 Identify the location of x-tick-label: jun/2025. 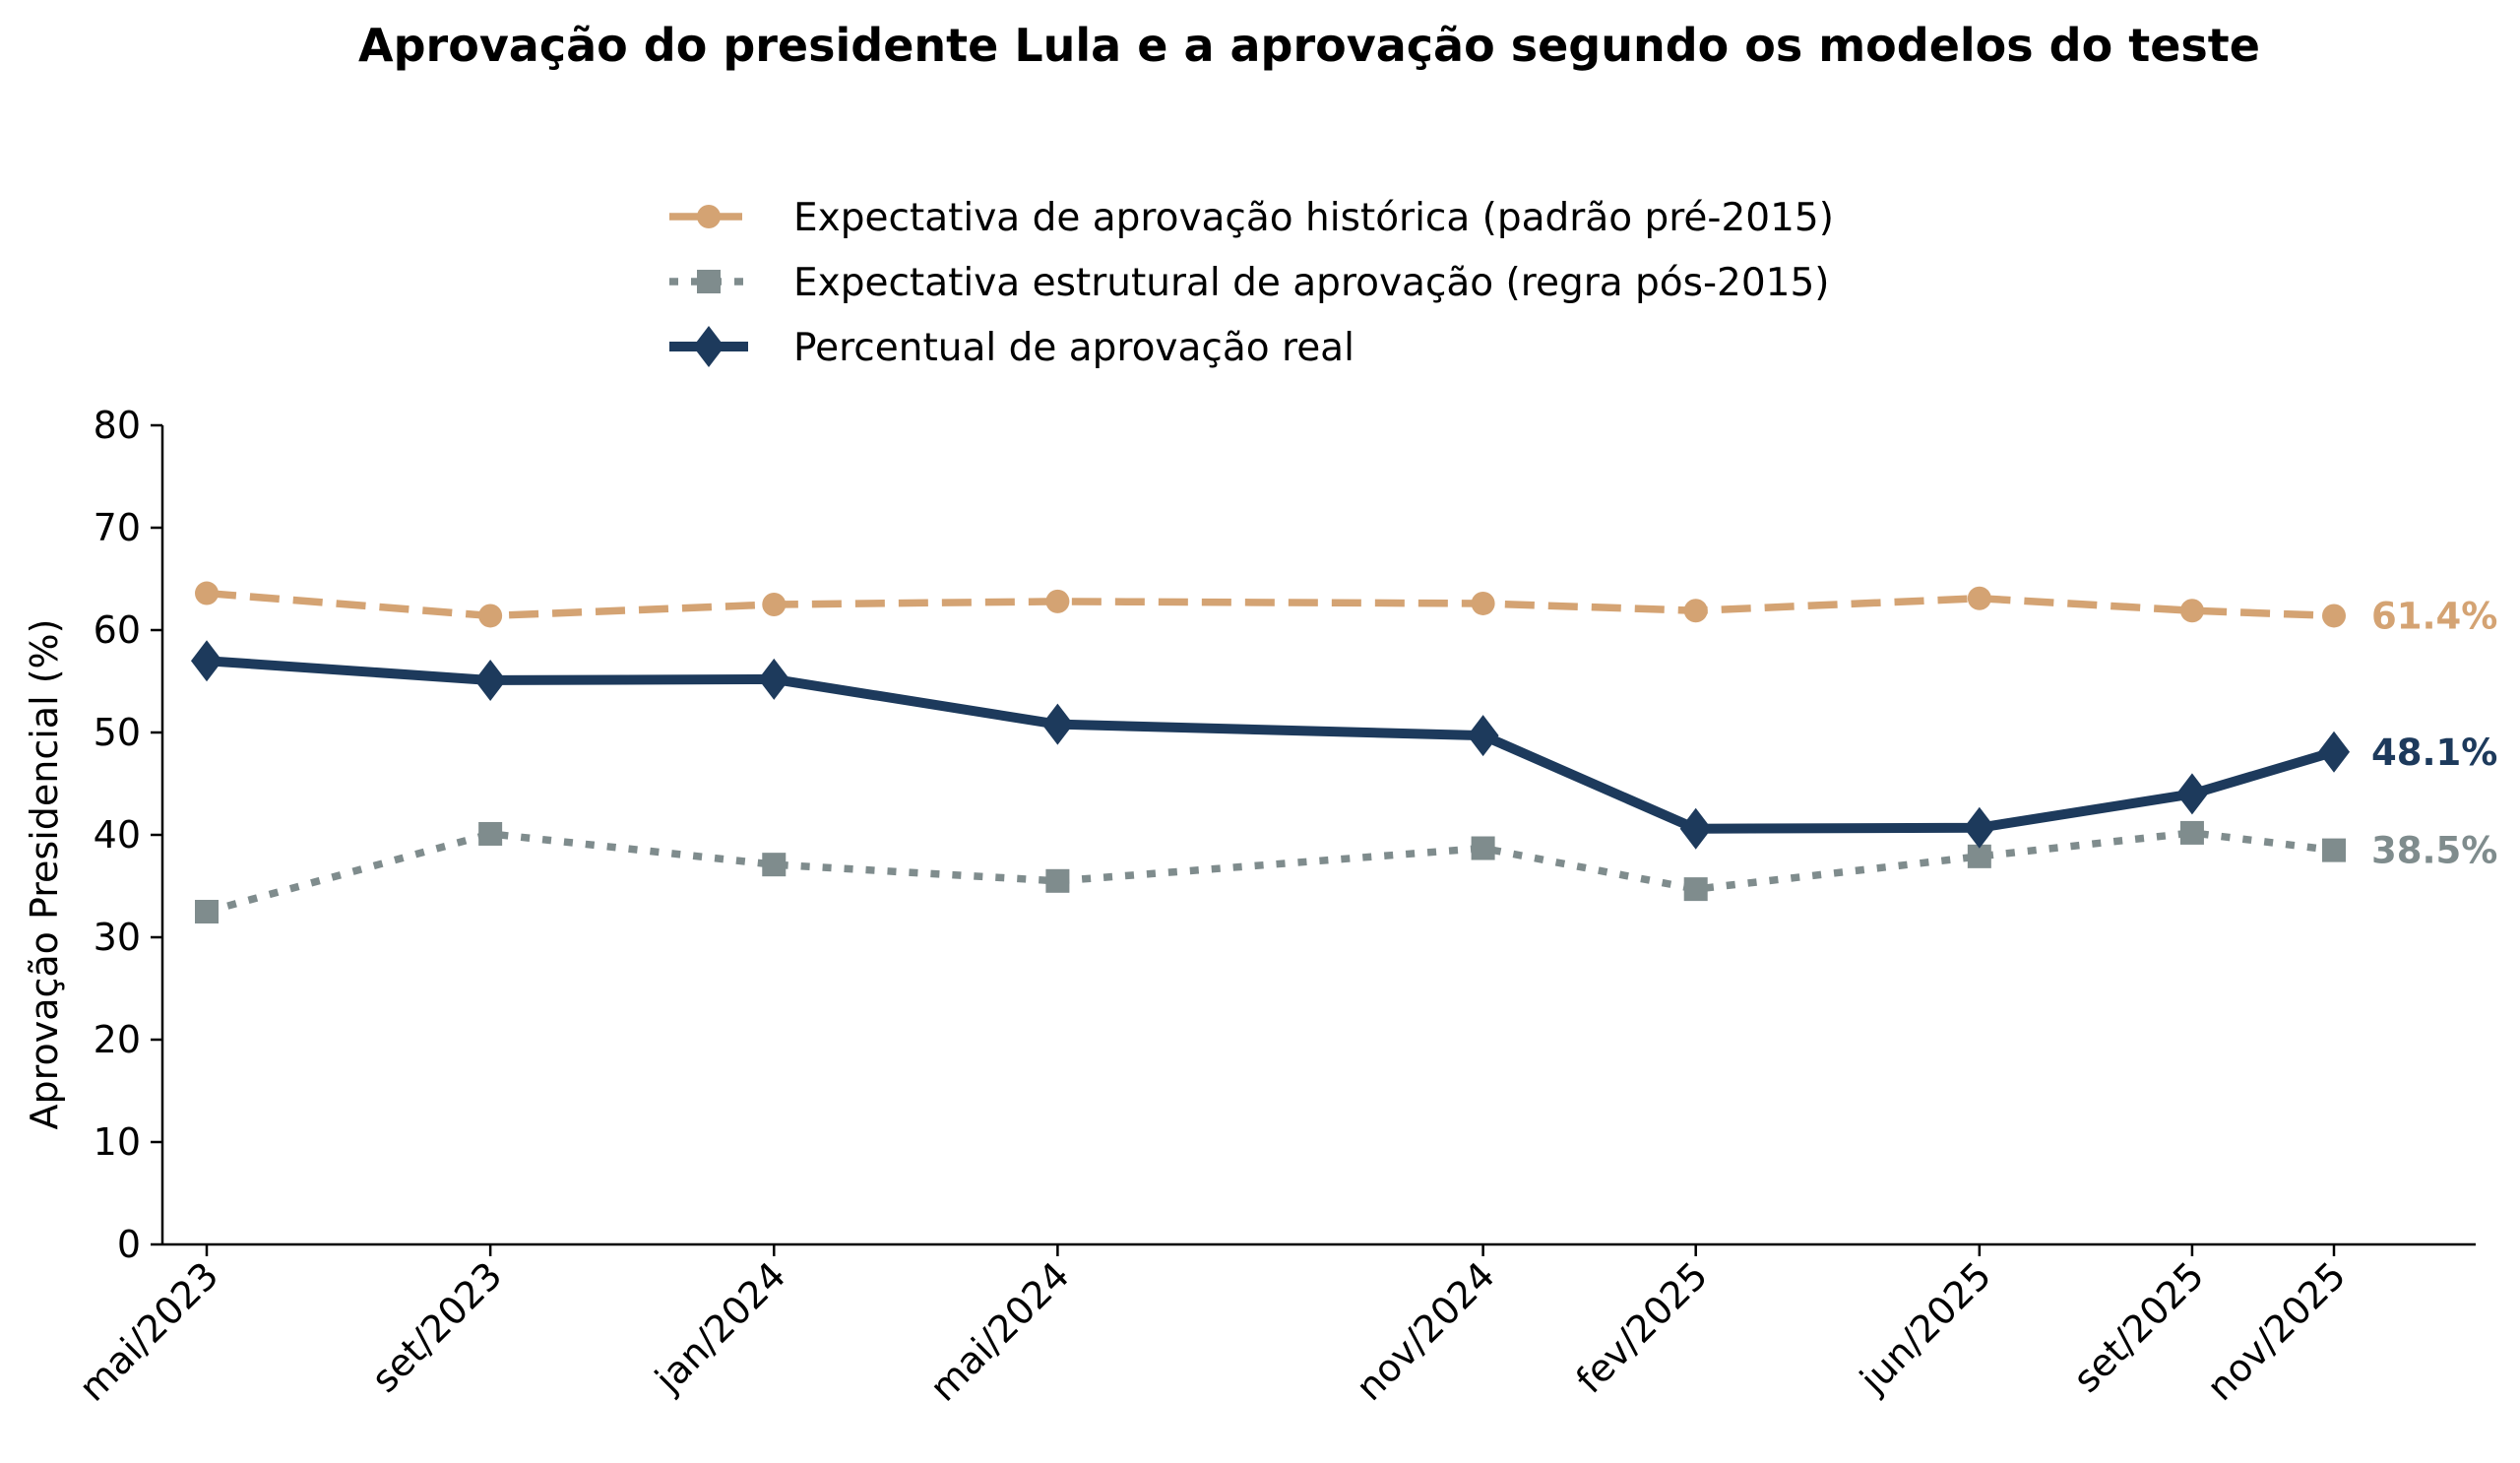
(1925, 1327).